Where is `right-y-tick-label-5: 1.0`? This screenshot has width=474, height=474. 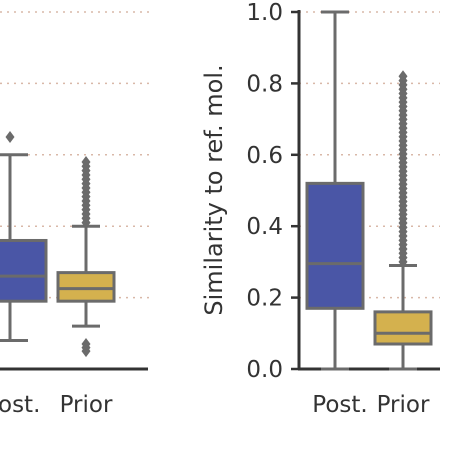 right-y-tick-label-5: 1.0 is located at coordinates (264, 13).